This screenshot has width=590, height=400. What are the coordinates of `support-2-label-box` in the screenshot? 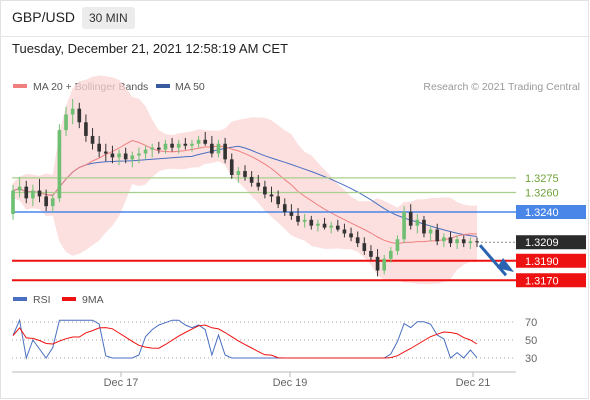 It's located at (551, 280).